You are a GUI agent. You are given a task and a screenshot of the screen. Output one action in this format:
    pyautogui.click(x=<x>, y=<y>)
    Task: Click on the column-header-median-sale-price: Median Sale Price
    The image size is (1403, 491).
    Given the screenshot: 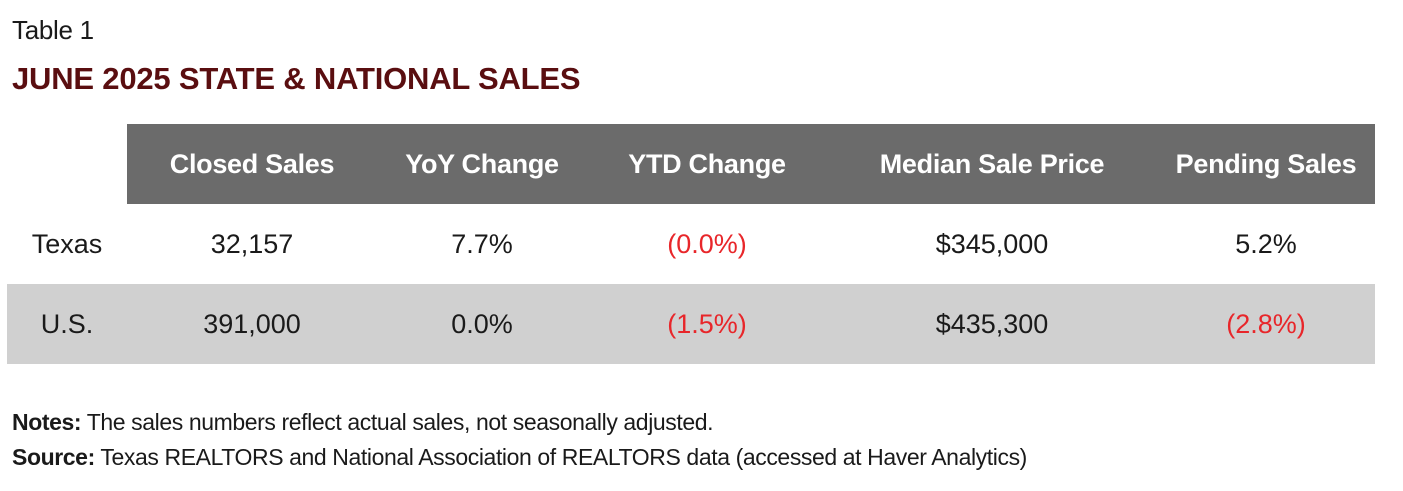 What is the action you would take?
    pyautogui.click(x=992, y=163)
    